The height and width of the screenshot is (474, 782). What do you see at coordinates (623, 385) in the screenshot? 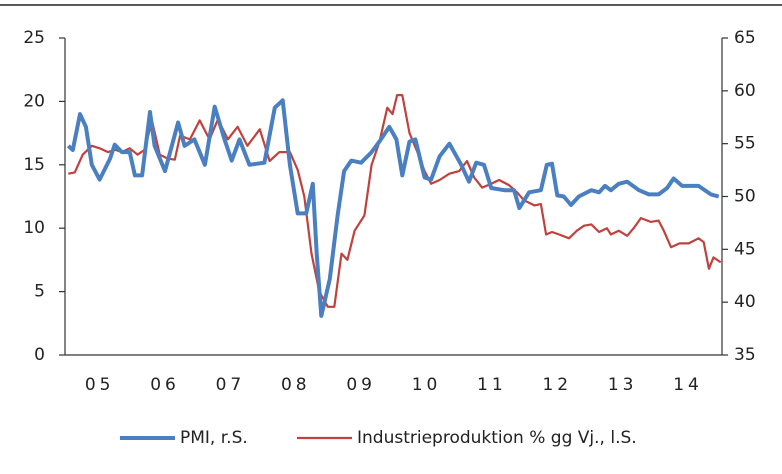
I see `x-tick-label: 13` at bounding box center [623, 385].